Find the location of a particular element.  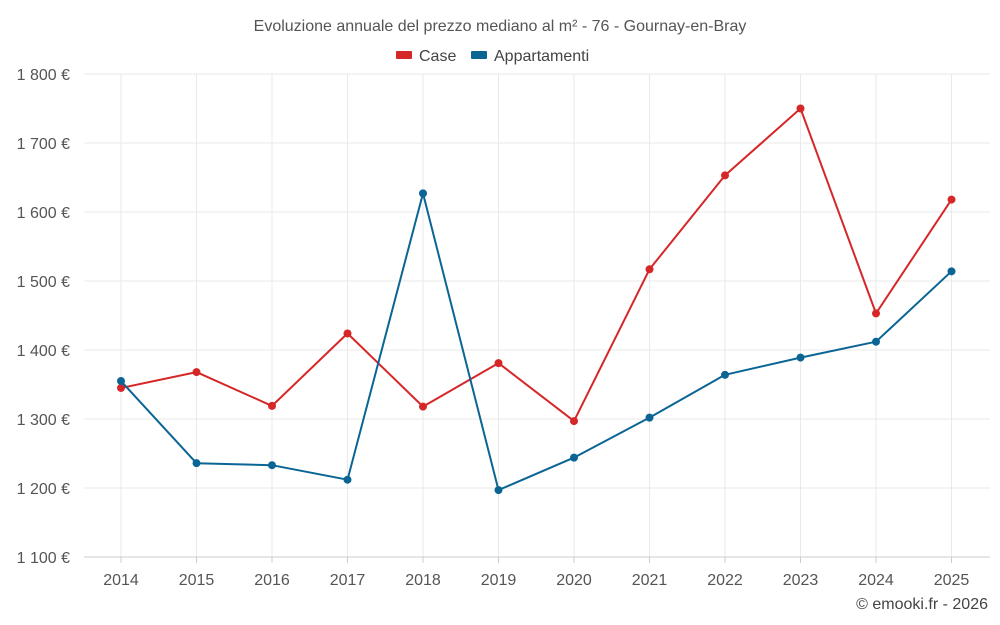

legend-swatch-case is located at coordinates (404, 55).